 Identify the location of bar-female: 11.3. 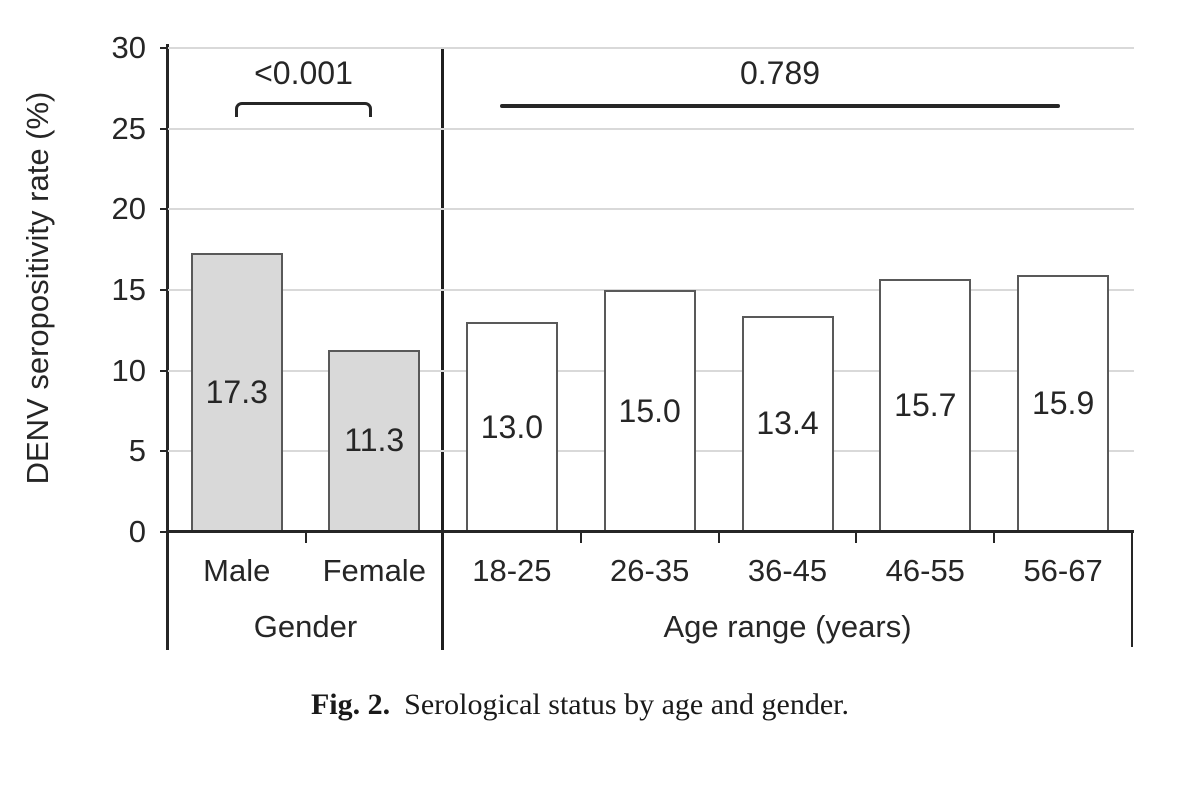
(374, 440).